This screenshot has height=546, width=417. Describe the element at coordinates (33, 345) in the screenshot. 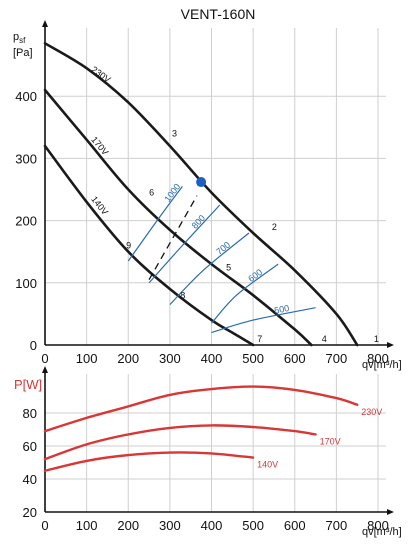

I see `y-tick-label: 0` at that location.